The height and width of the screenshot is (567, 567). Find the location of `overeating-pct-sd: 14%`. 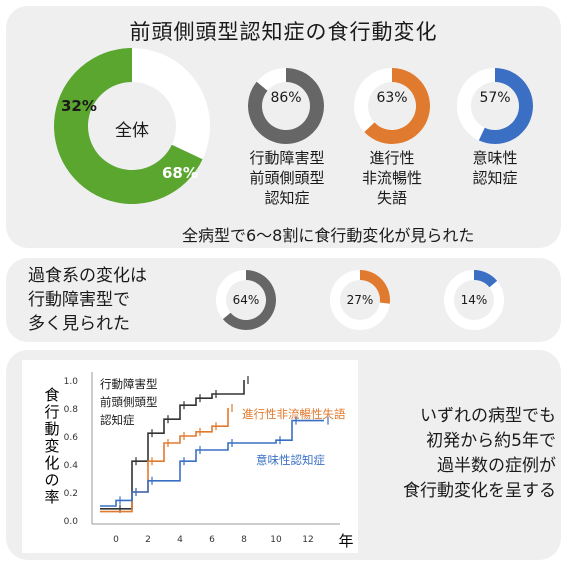

overeating-pct-sd: 14% is located at coordinates (474, 300).